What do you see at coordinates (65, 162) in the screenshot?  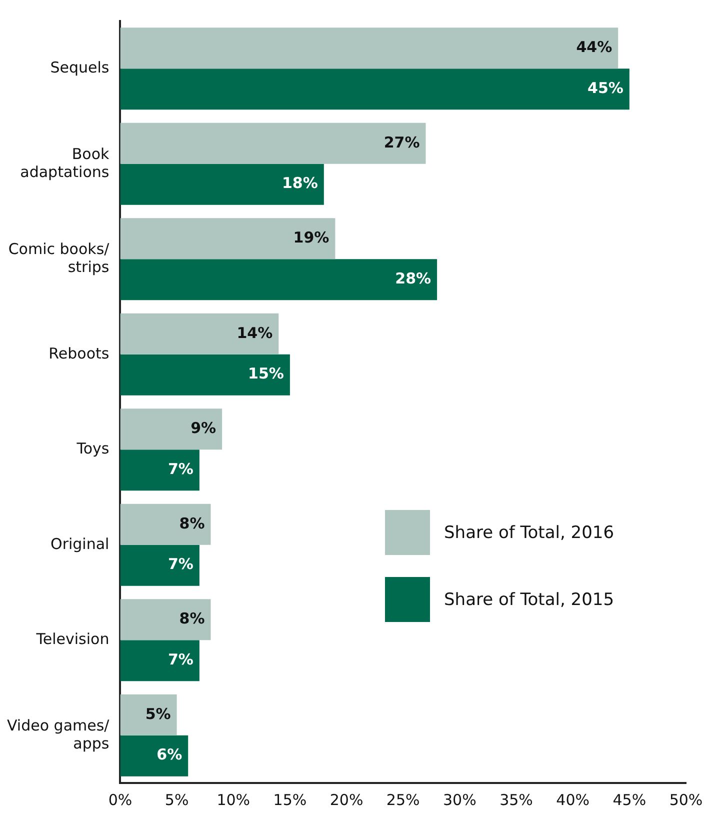 I see `y-tick-label: Book adaptations` at bounding box center [65, 162].